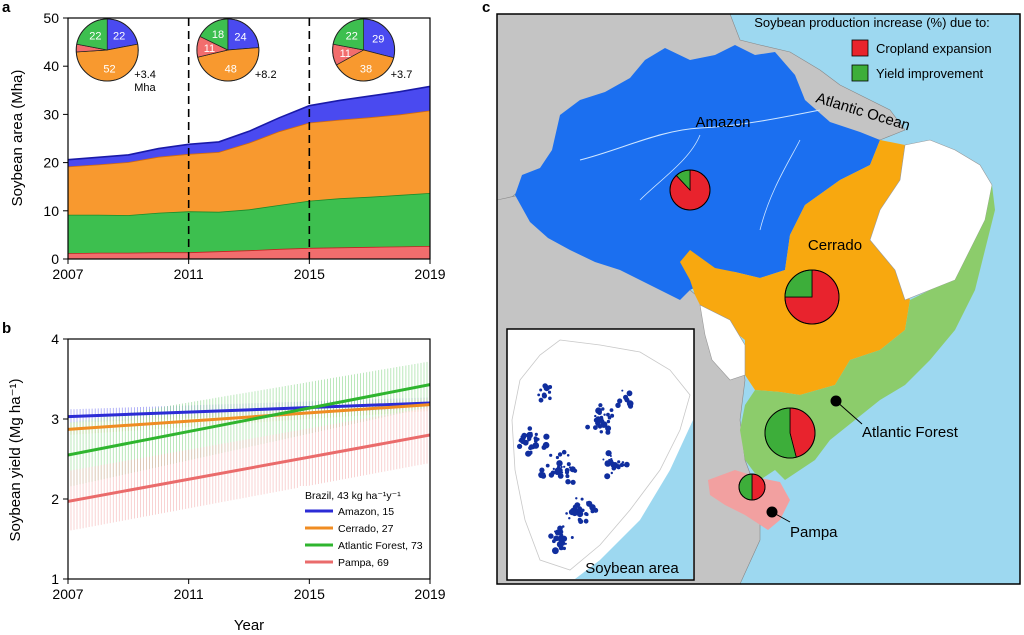 This screenshot has height=635, width=1024. I want to click on panel-a-label: a, so click(6, 8).